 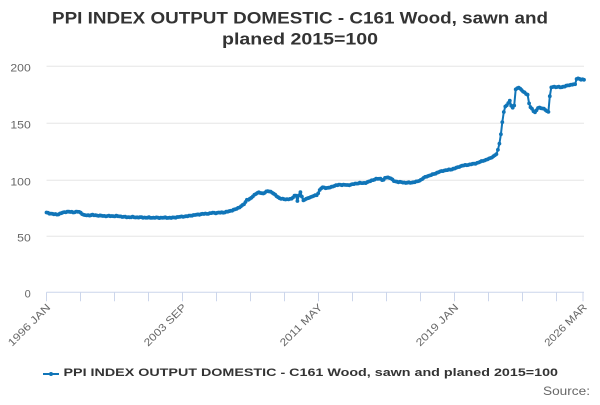 I want to click on svg-text: planed 2015=100, so click(x=300, y=40).